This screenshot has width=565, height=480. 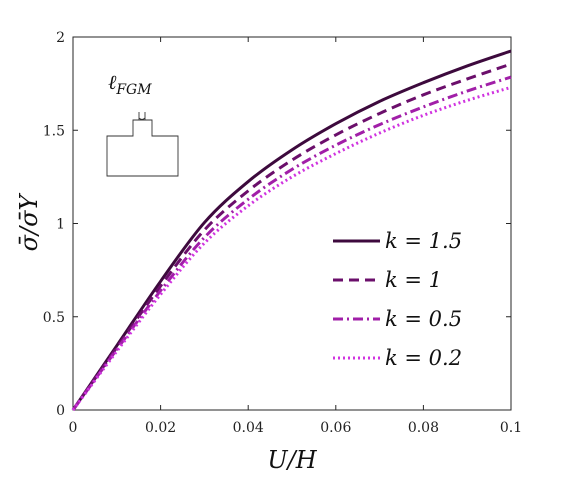 What do you see at coordinates (423, 358) in the screenshot?
I see `legend-label-4: k = 0.2` at bounding box center [423, 358].